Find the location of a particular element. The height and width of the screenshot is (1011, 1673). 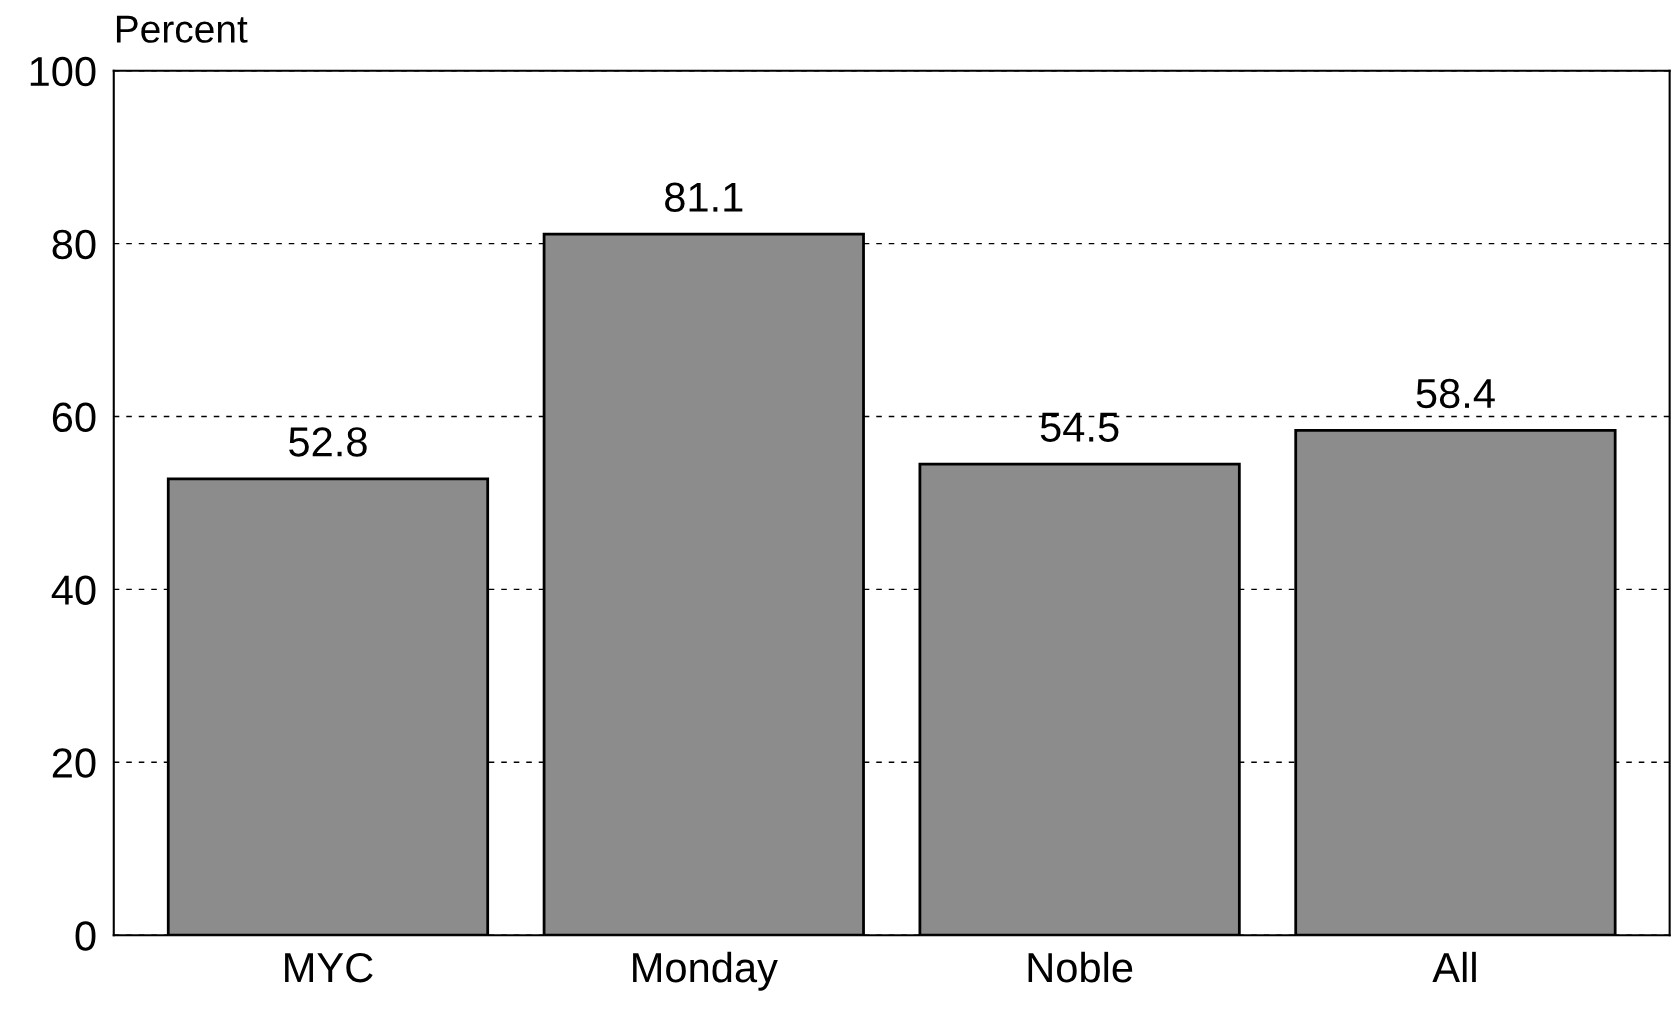

data-label: 81.1 is located at coordinates (704, 197).